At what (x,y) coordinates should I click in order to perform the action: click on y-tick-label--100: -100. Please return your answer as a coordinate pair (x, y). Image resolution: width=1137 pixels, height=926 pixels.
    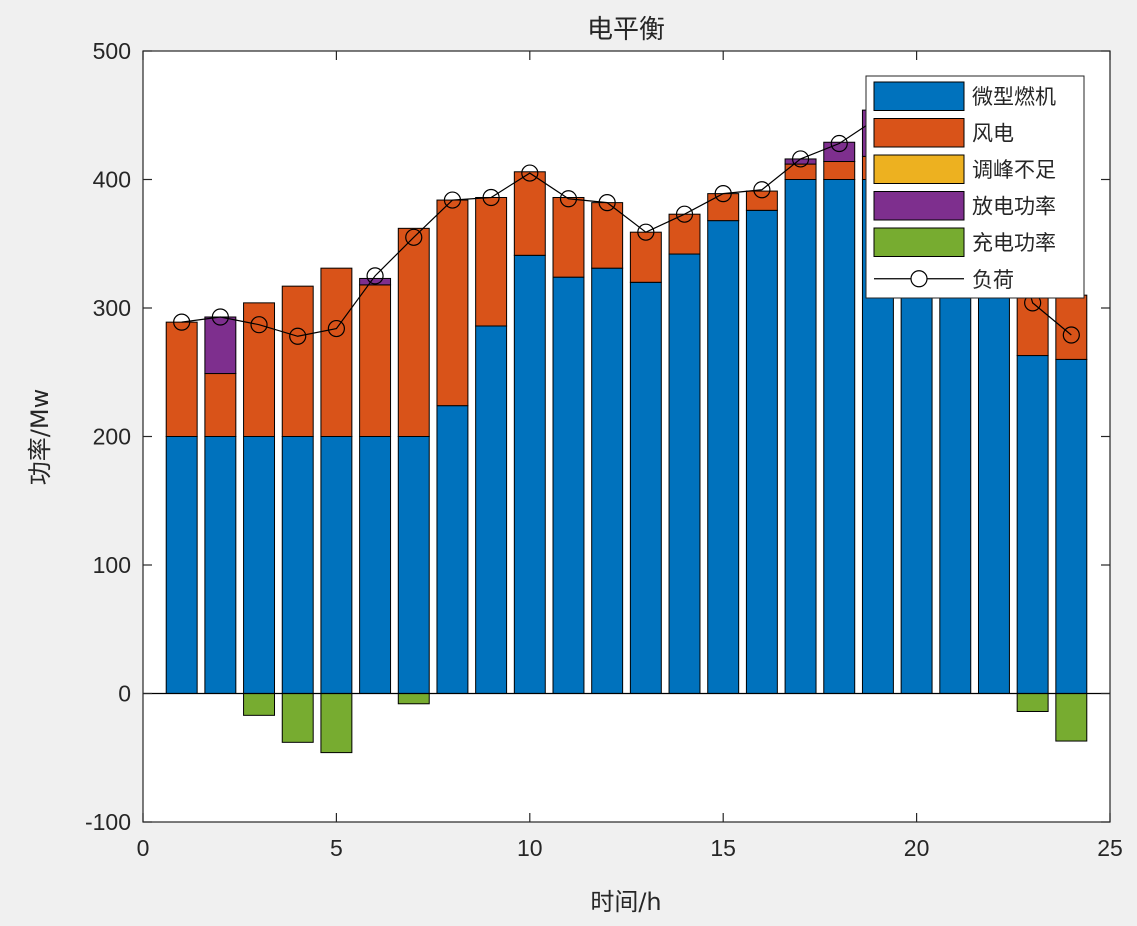
    Looking at the image, I should click on (108, 822).